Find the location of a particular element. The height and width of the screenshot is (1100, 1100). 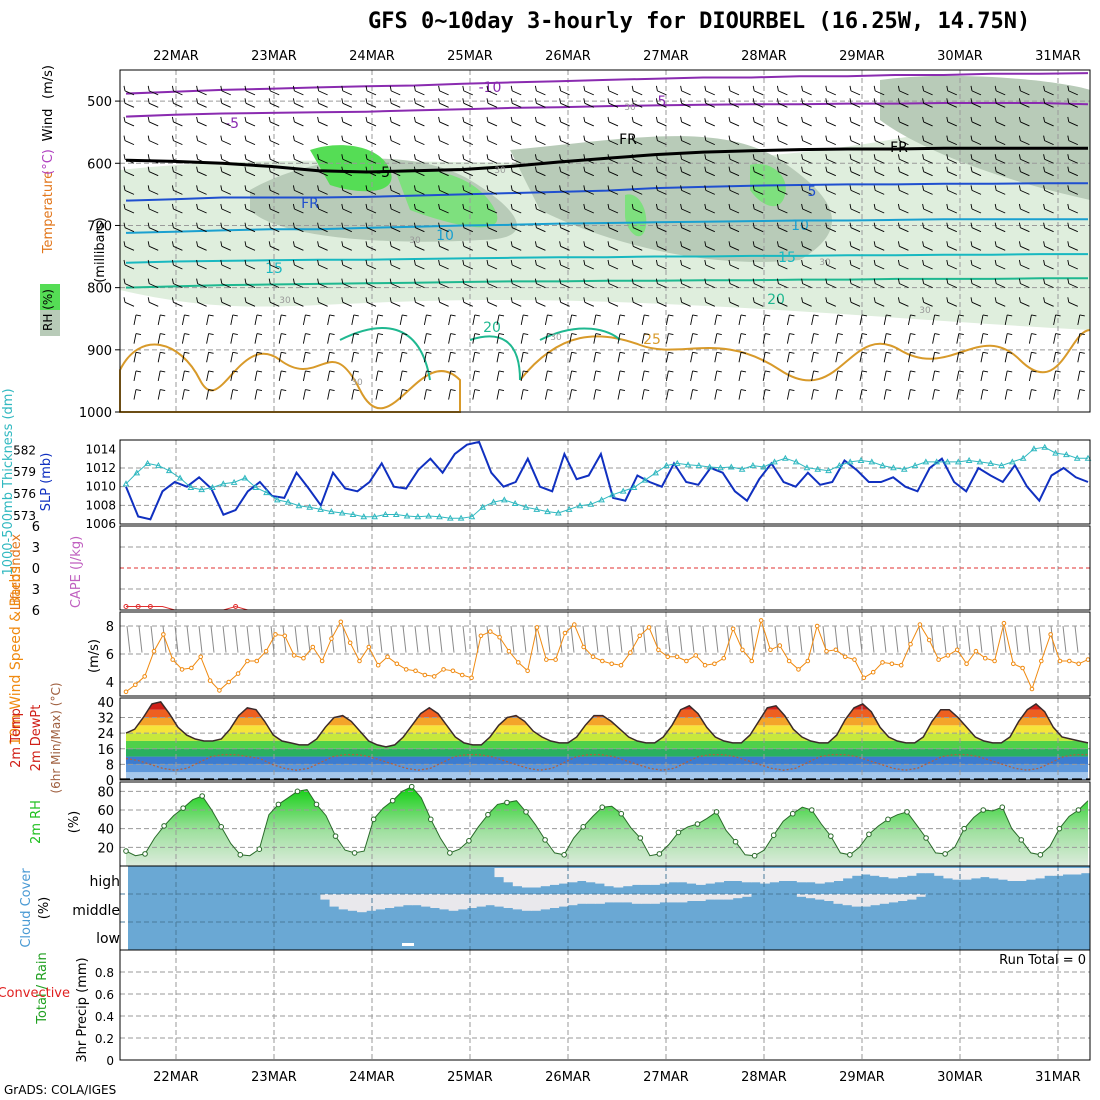

rh-panel is located at coordinates (605, 824).